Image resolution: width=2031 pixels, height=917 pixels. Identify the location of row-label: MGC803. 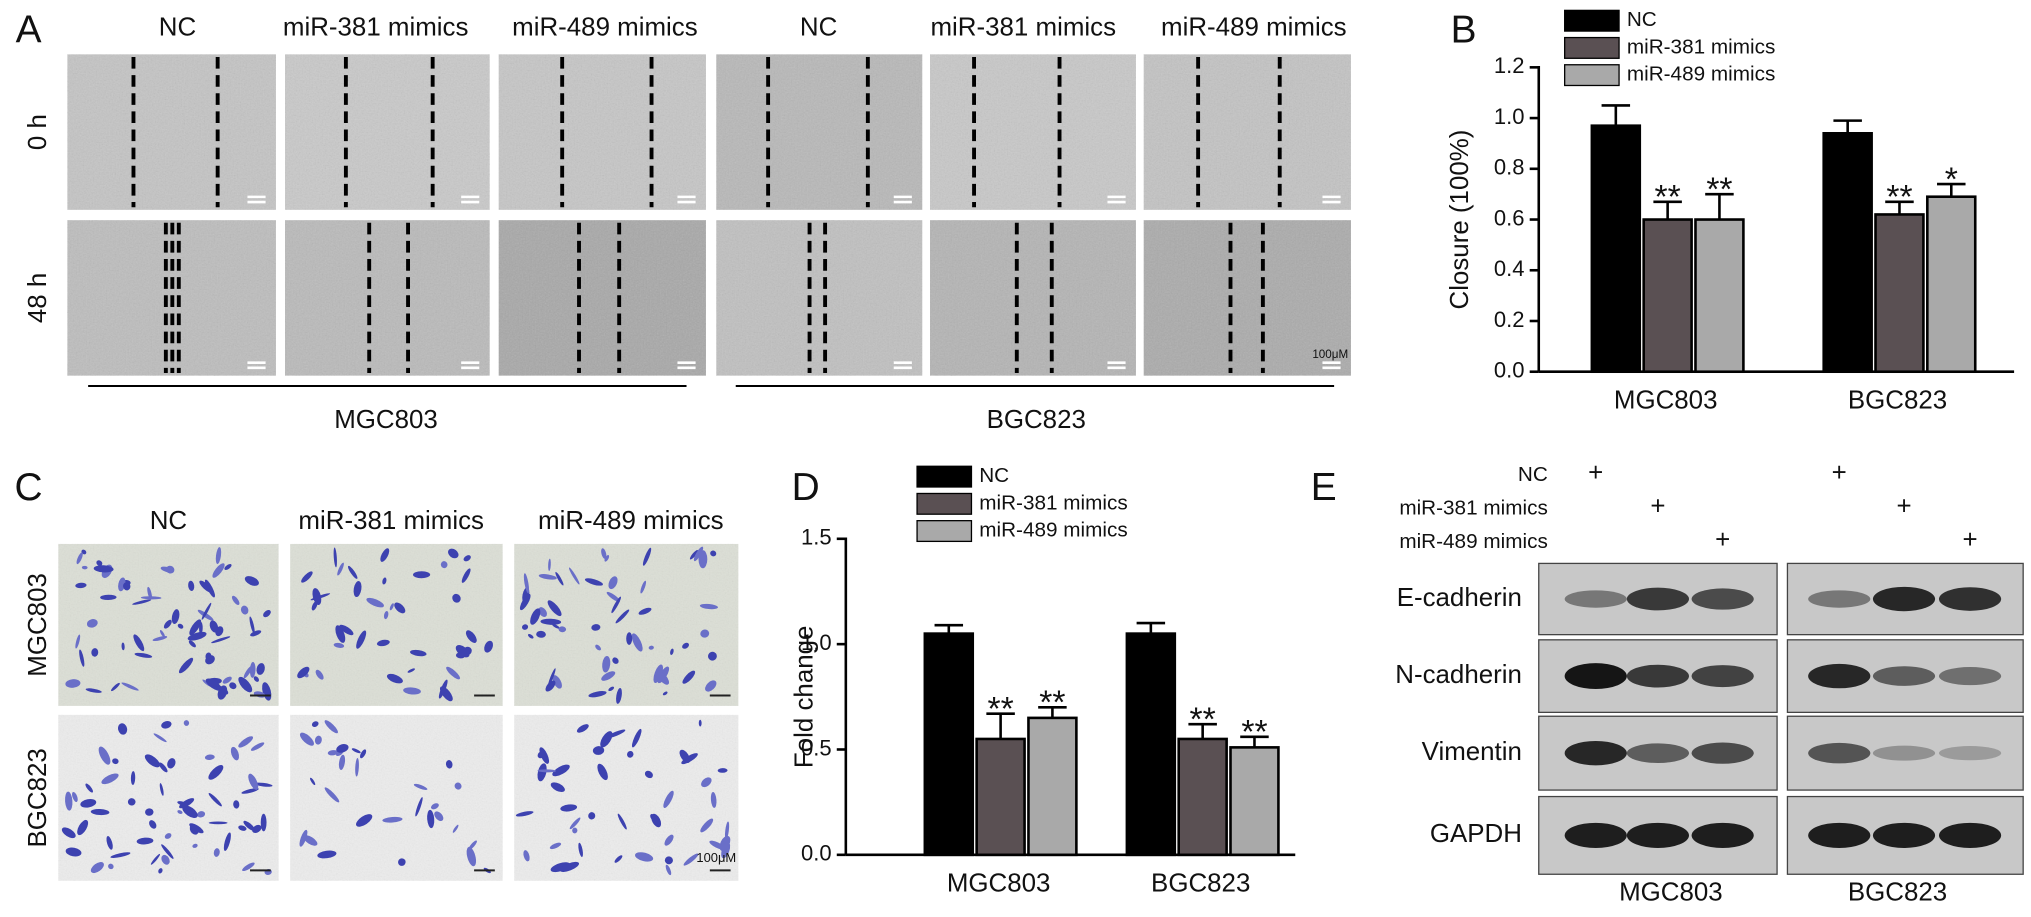
(38, 625).